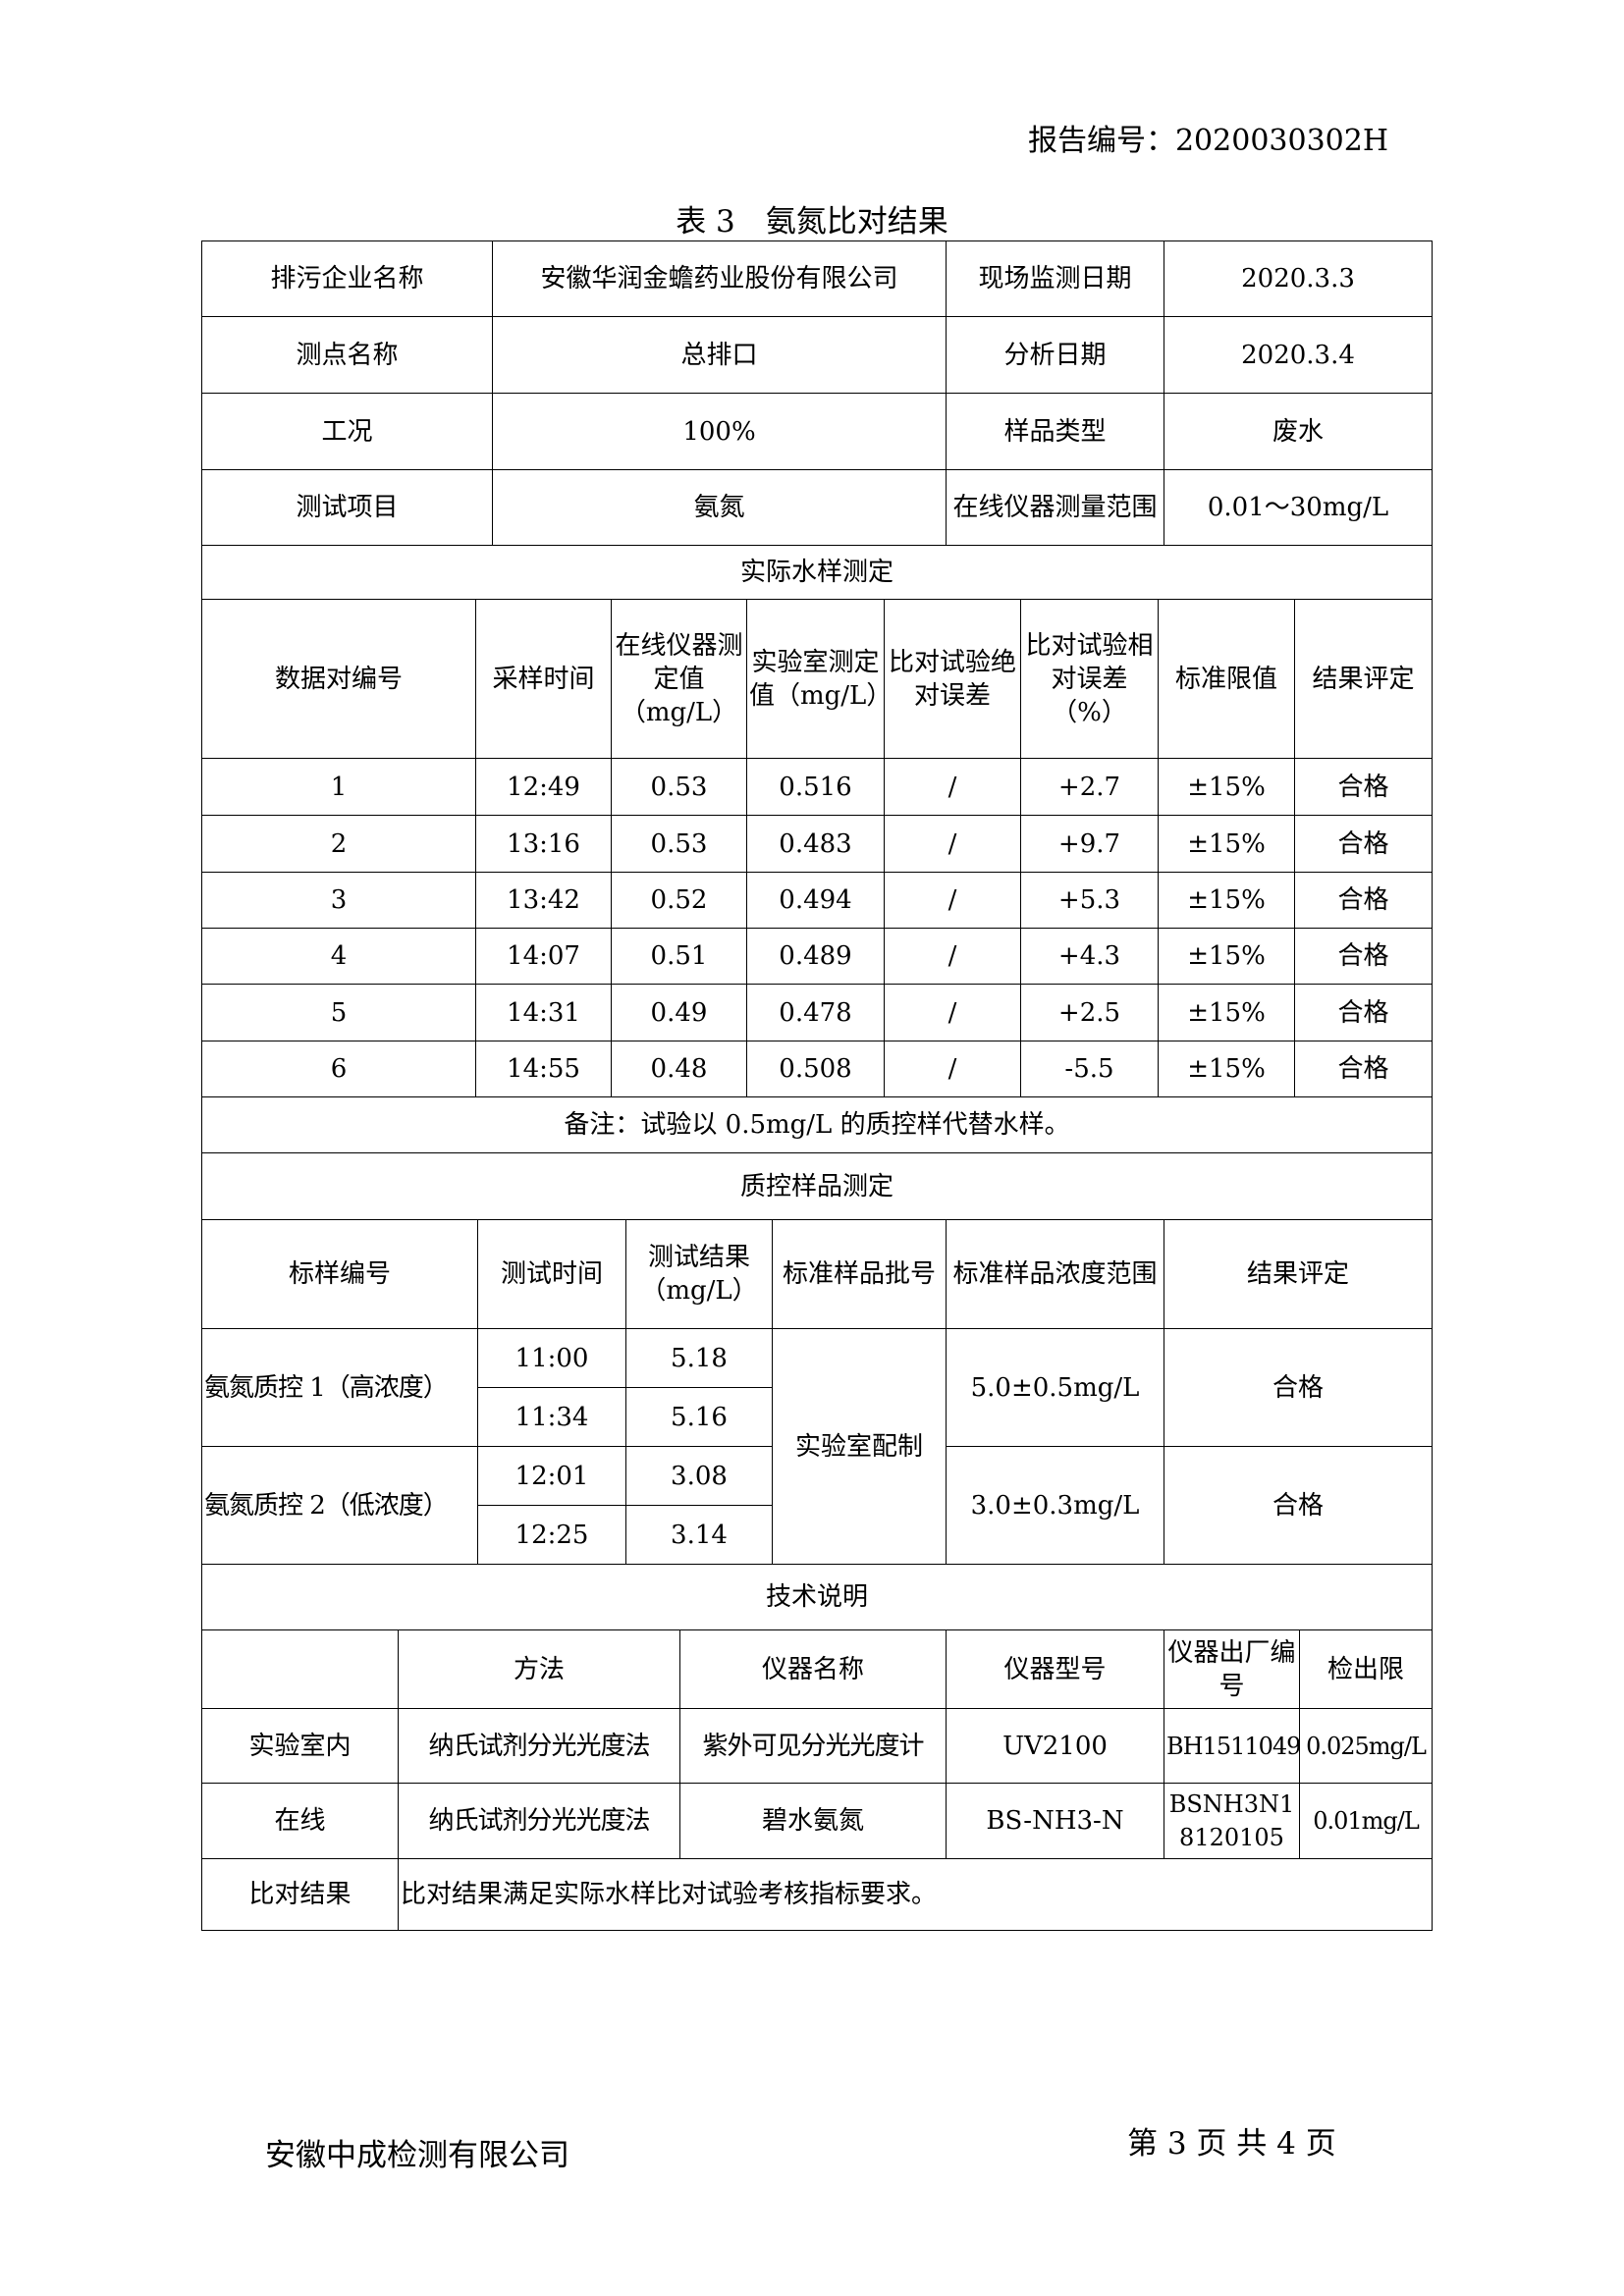 This screenshot has height=2296, width=1624. Describe the element at coordinates (1089, 1069) in the screenshot. I see `actual-cell: -5.5` at that location.